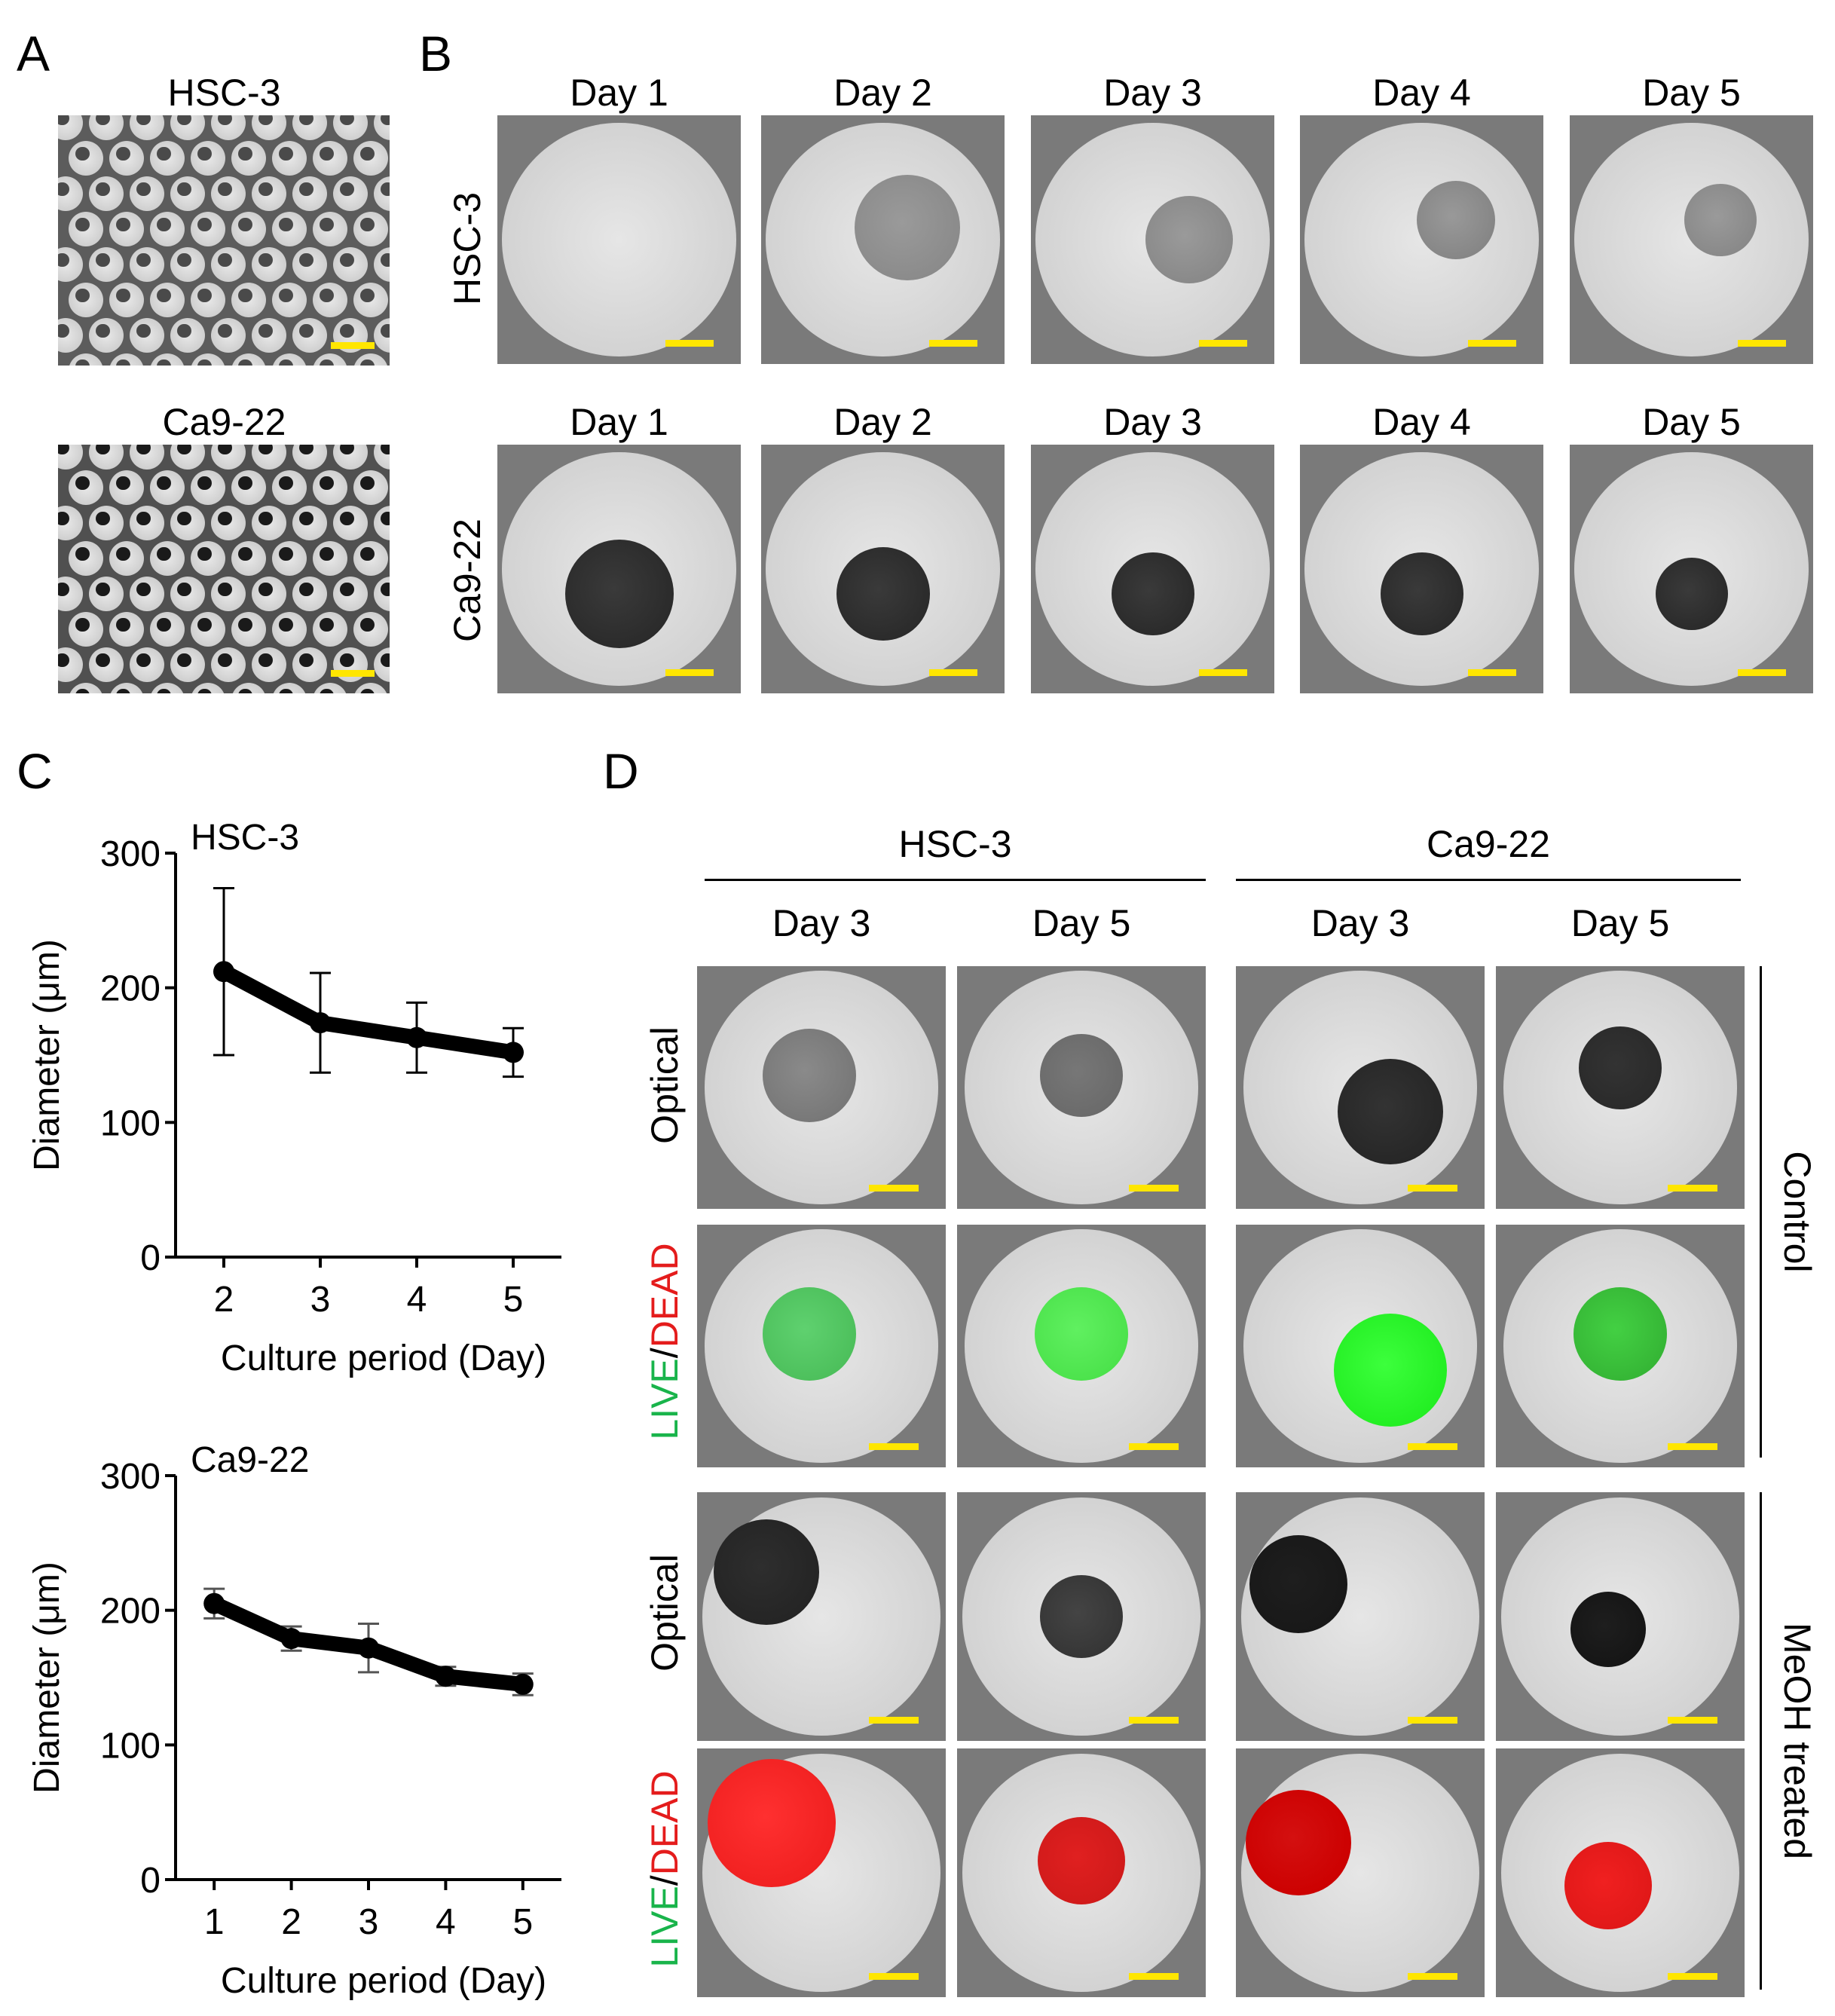 This screenshot has height=2016, width=1835. I want to click on well, so click(619, 240).